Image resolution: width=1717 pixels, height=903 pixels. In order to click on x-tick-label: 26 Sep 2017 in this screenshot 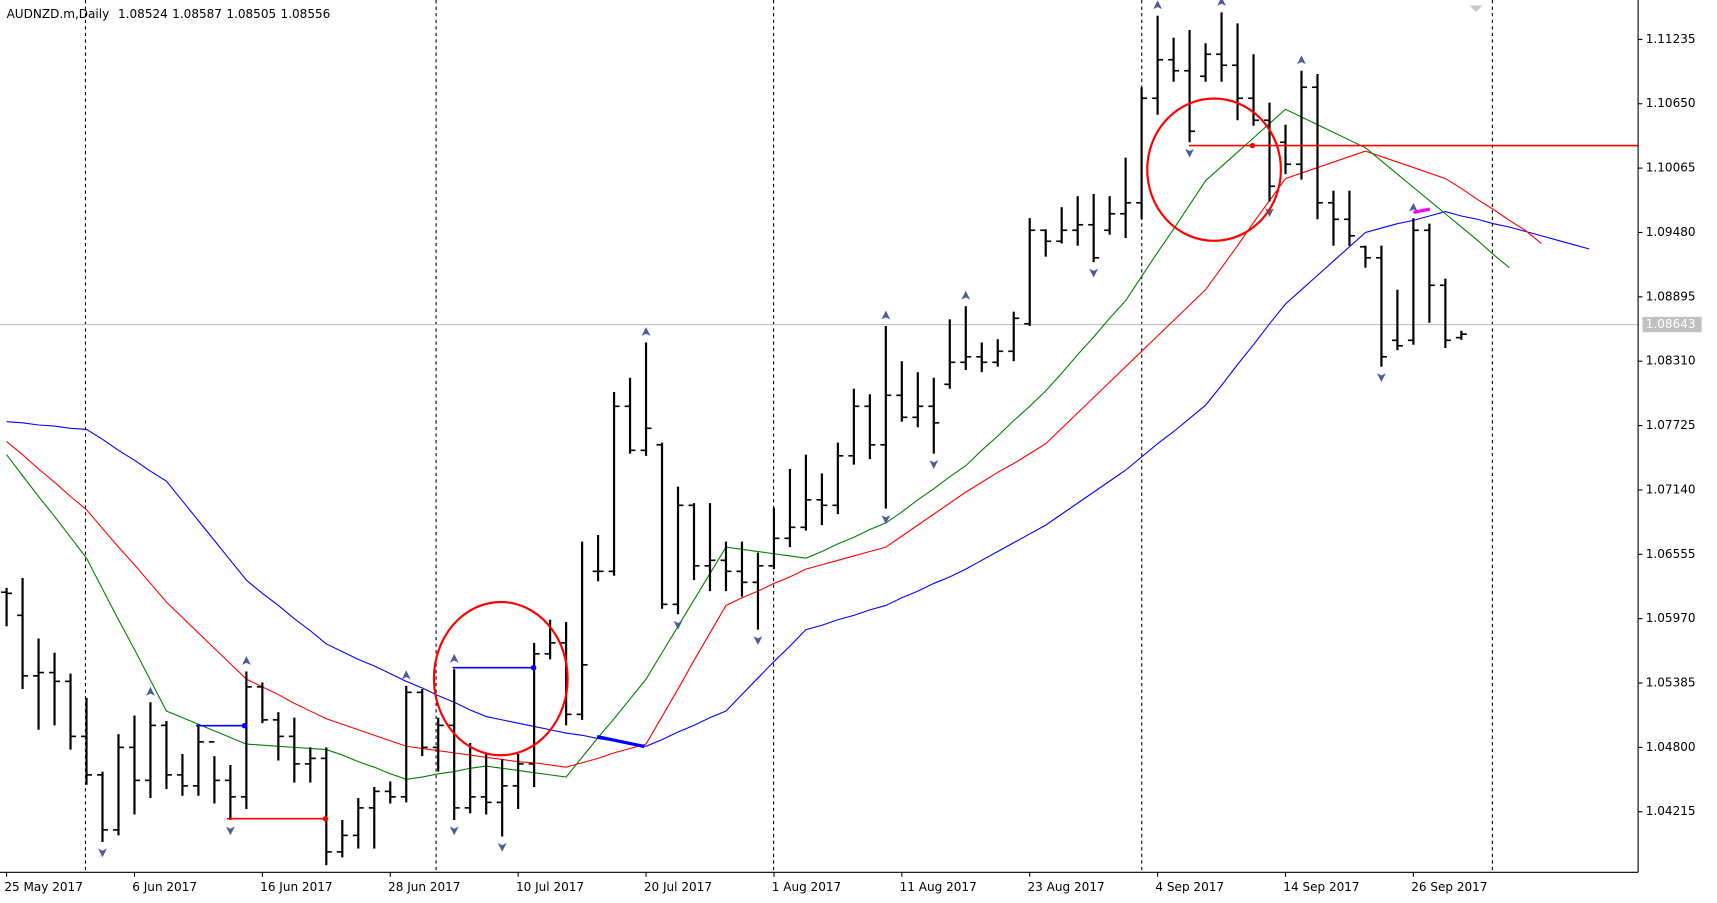, I will do `click(1449, 887)`.